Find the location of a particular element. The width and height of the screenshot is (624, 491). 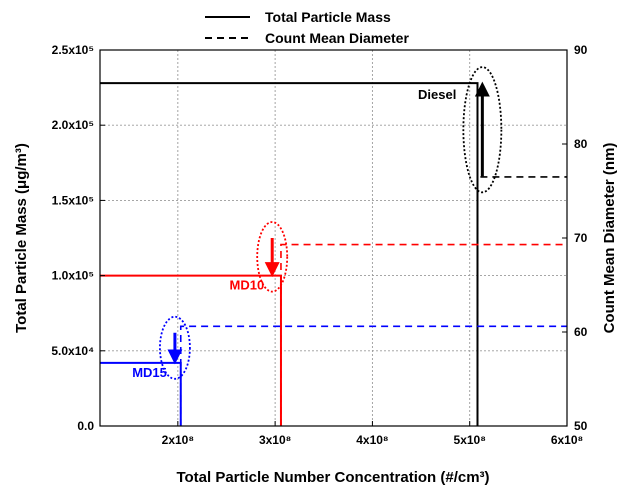

legend-label: Count Mean Diameter is located at coordinates (337, 38).